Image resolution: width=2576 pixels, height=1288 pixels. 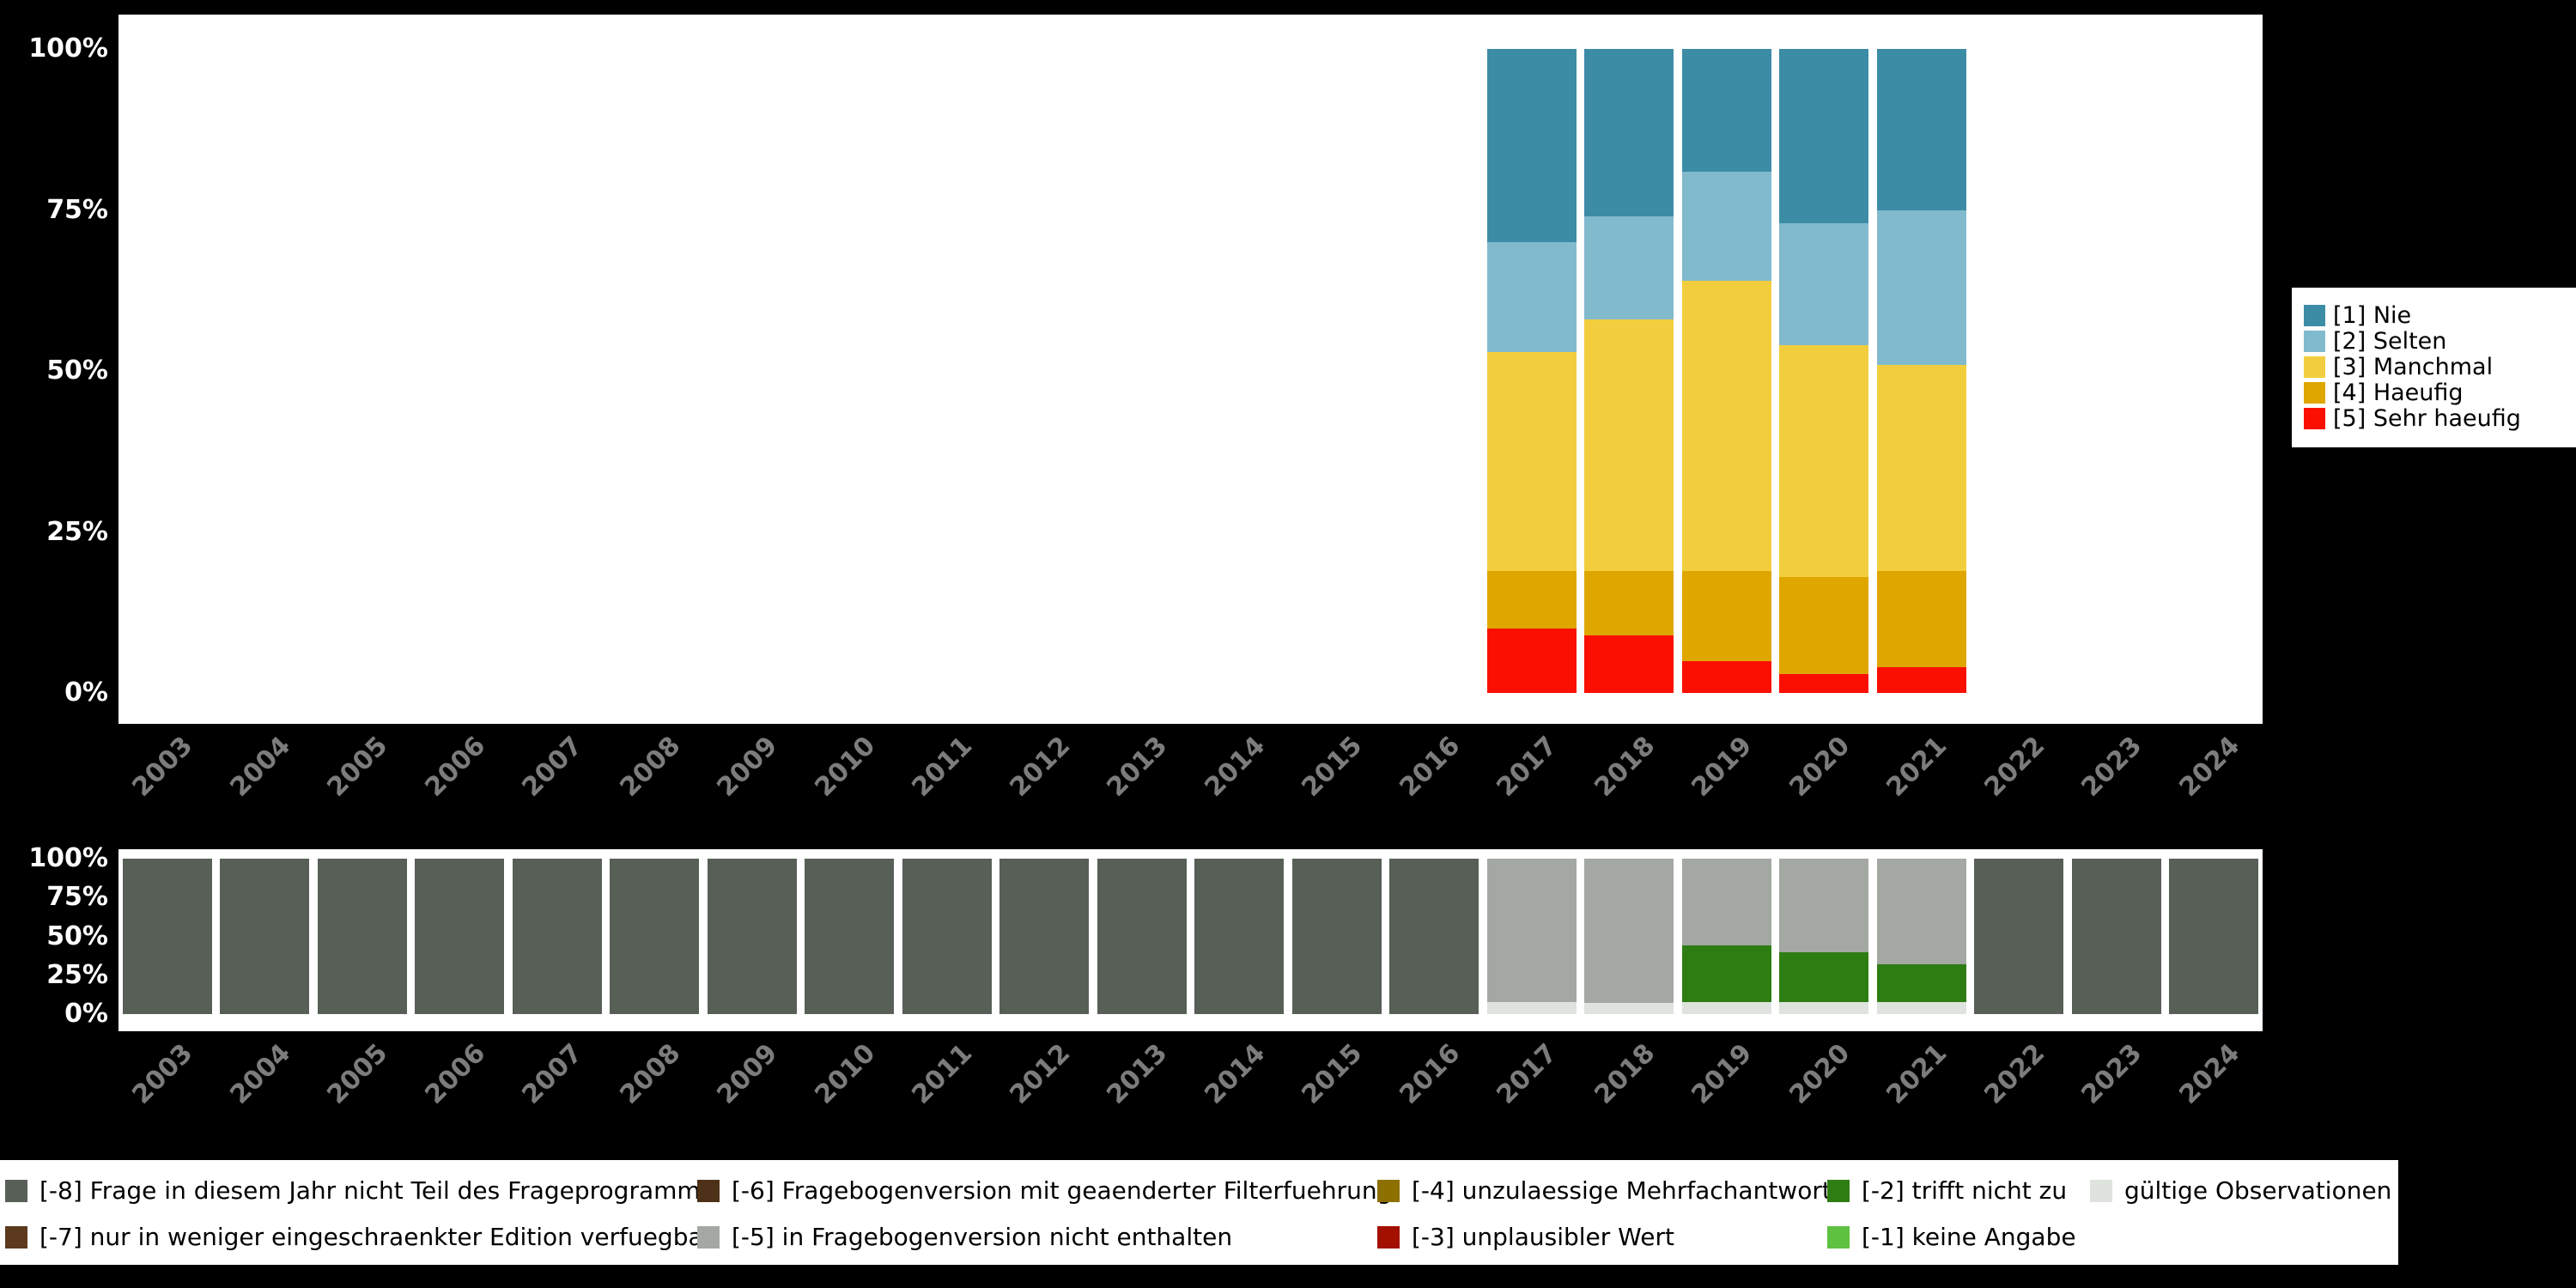 I want to click on missings-plot-panel, so click(x=1191, y=940).